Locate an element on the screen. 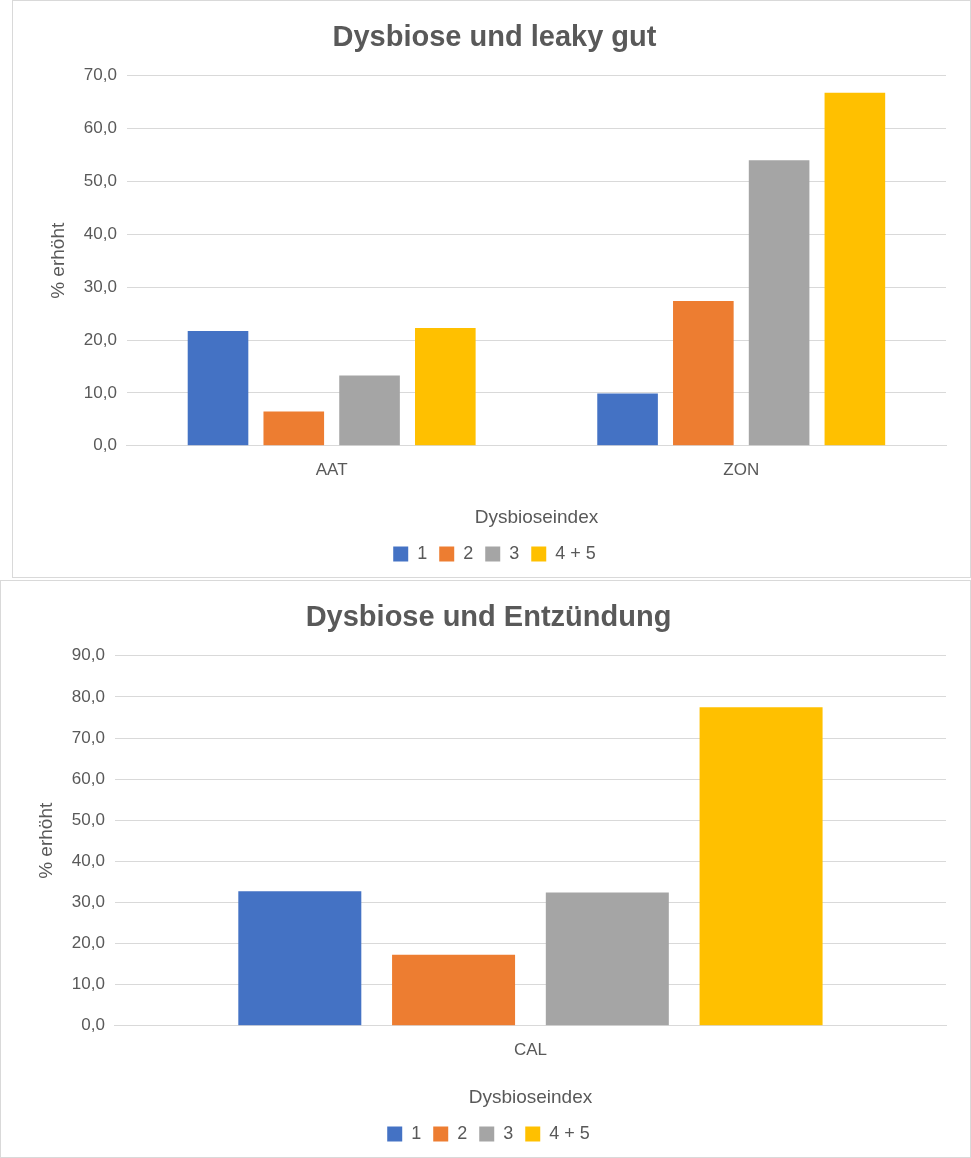  chart-title: Dysbiose und Entzündung is located at coordinates (488, 616).